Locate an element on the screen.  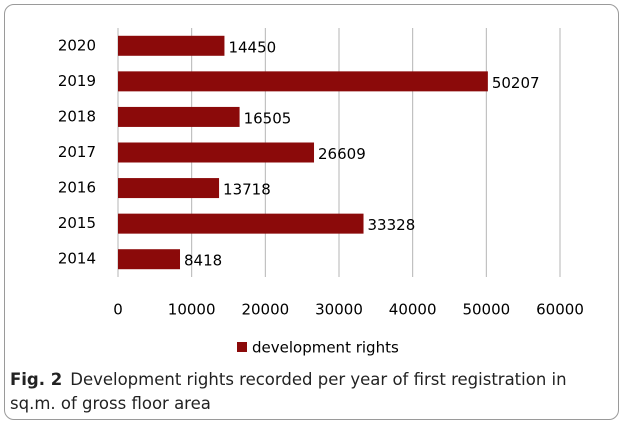
data-label: 26609 is located at coordinates (342, 154).